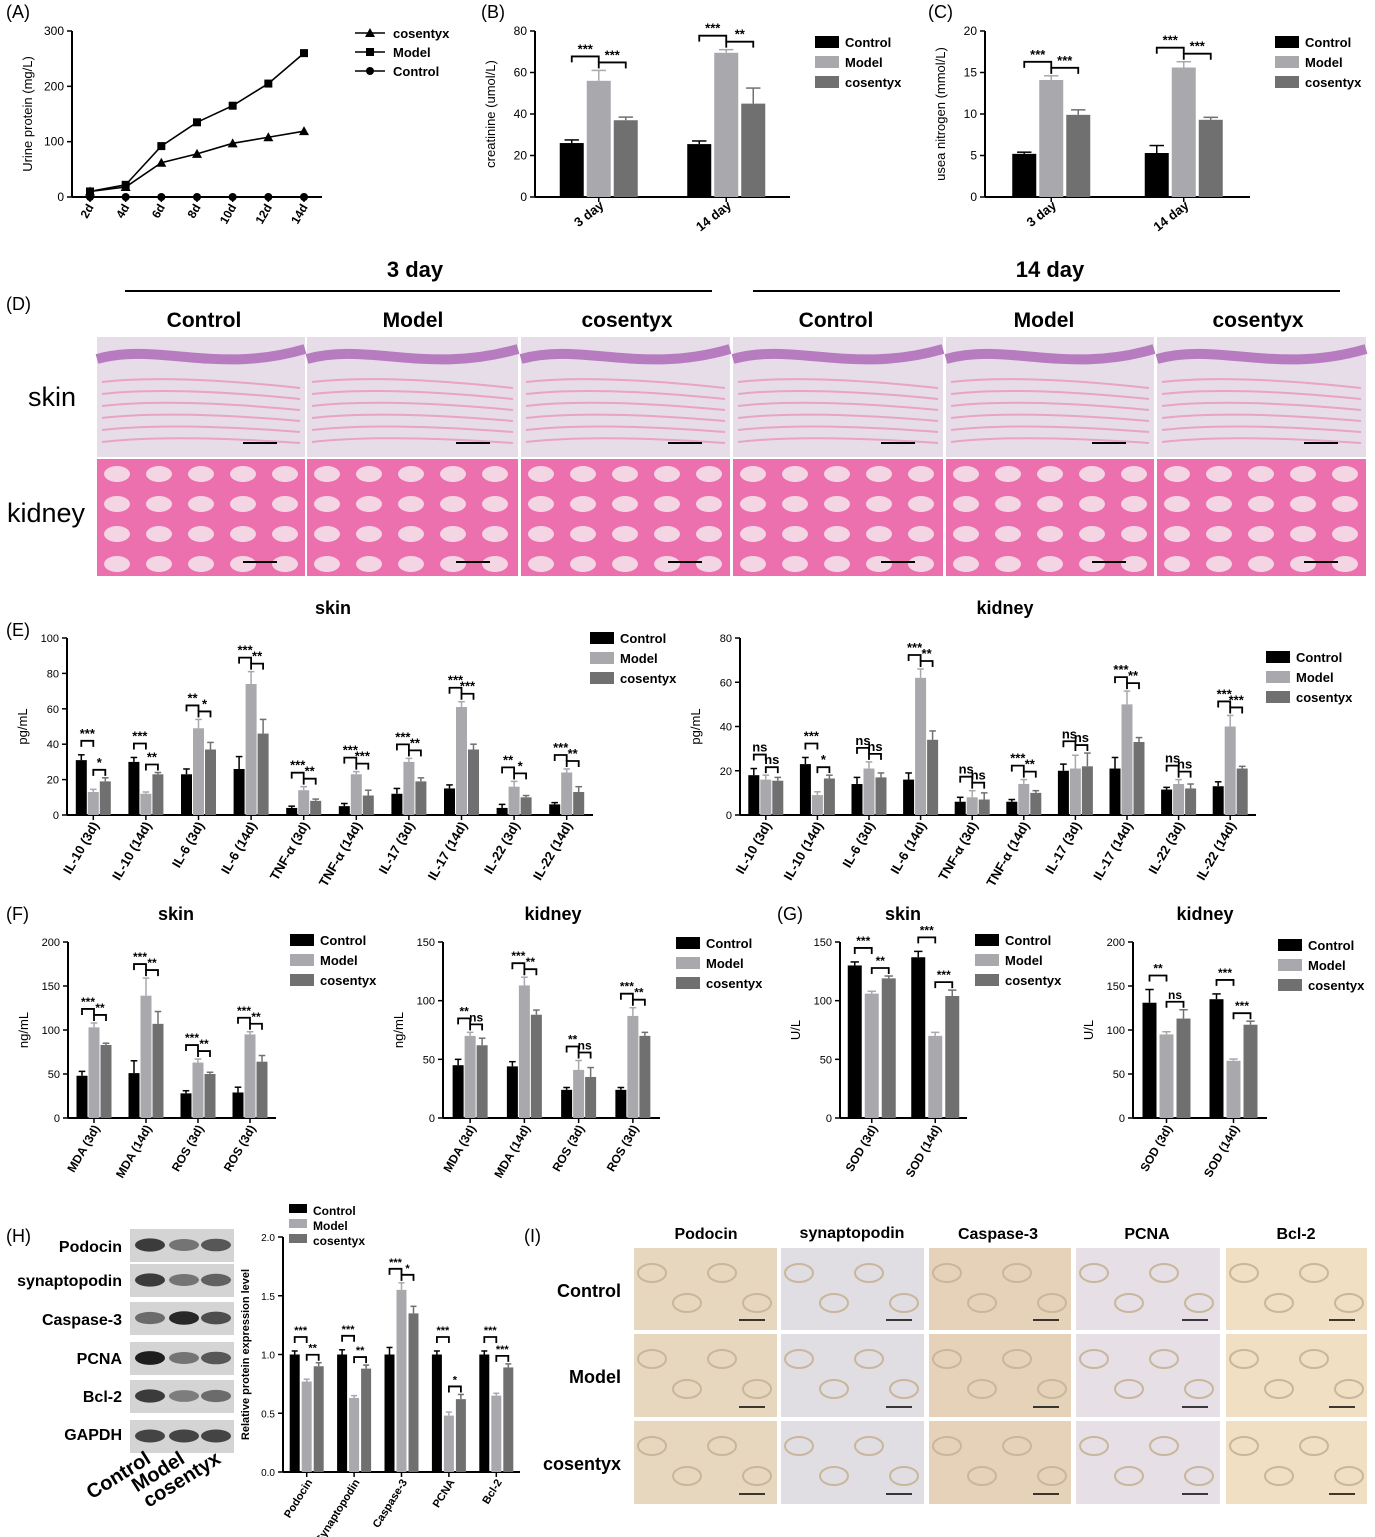  Describe the element at coordinates (521, 156) in the screenshot. I see `y-tick-label: 20` at that location.